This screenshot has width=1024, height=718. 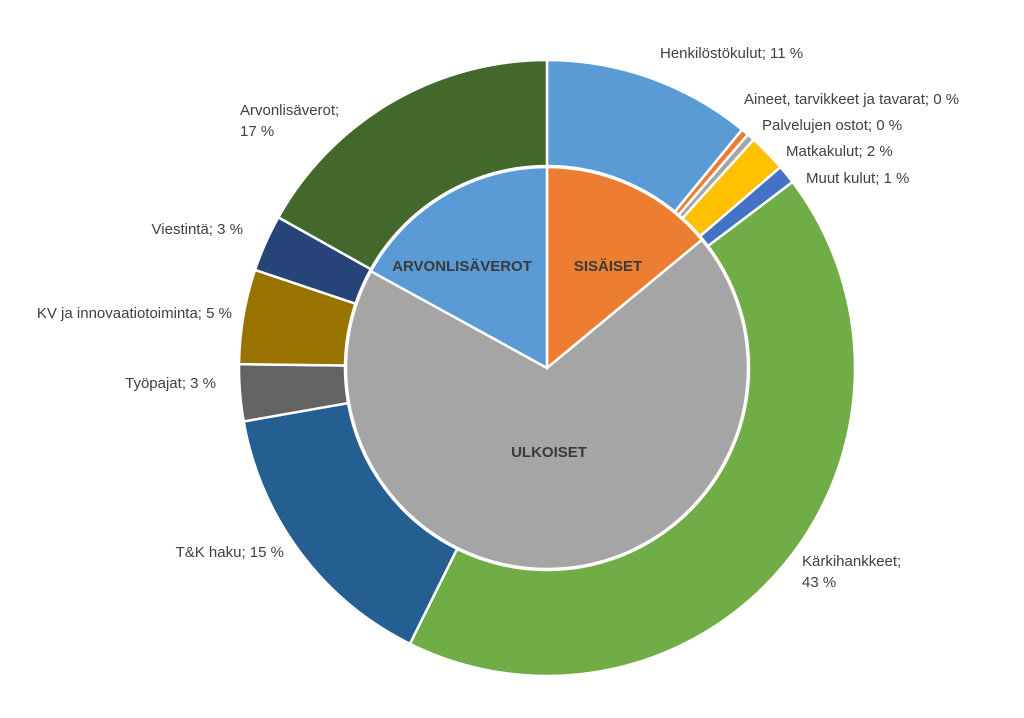 I want to click on outer-label-aineet-tarvikkeet-ja-tavarat: Aineet, tarvikkeet ja tavarat; 0 %, so click(x=851, y=99).